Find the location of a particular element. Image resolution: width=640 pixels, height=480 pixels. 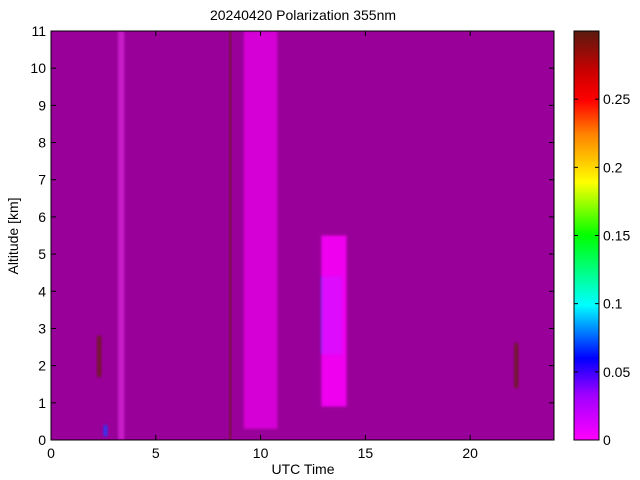

y-tick-label: 3 is located at coordinates (42, 328).